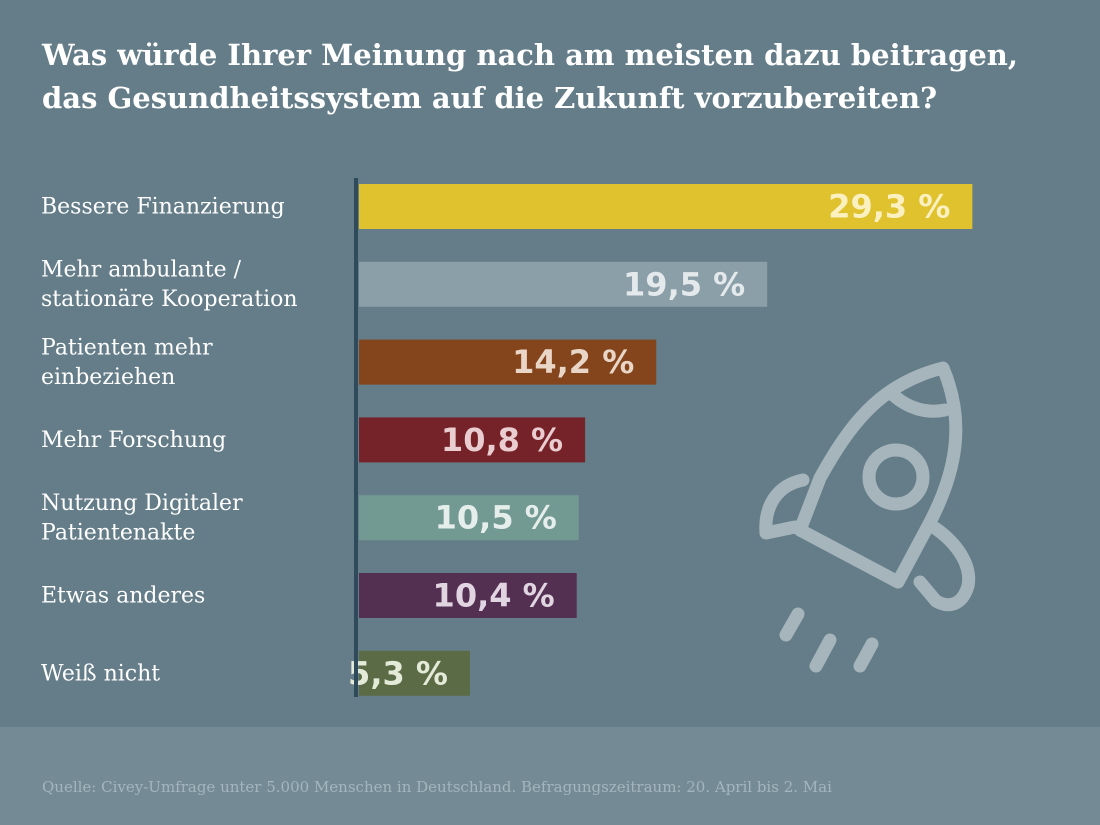 The width and height of the screenshot is (1100, 825). Describe the element at coordinates (118, 532) in the screenshot. I see `category-label: Patientenakte` at that location.